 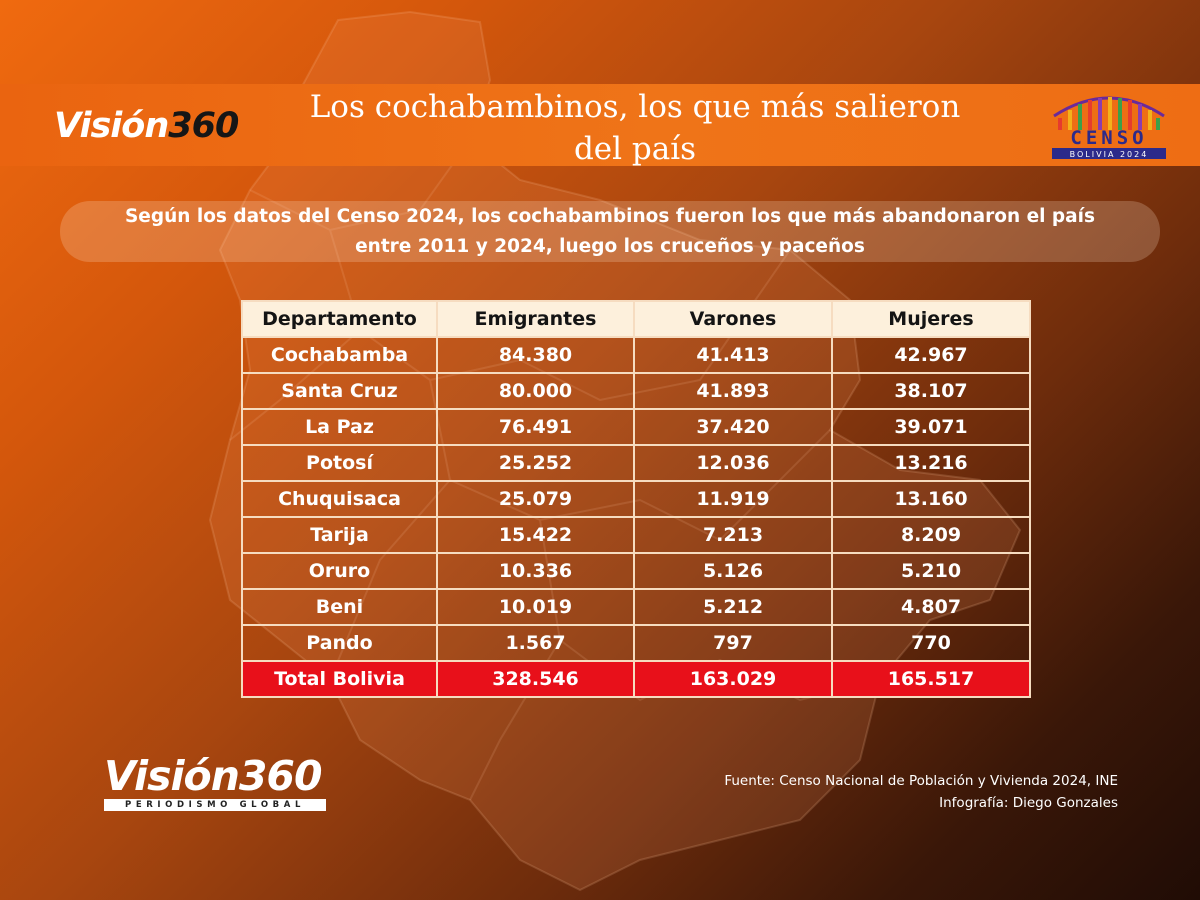 What do you see at coordinates (339, 607) in the screenshot?
I see `department-cell: Beni` at bounding box center [339, 607].